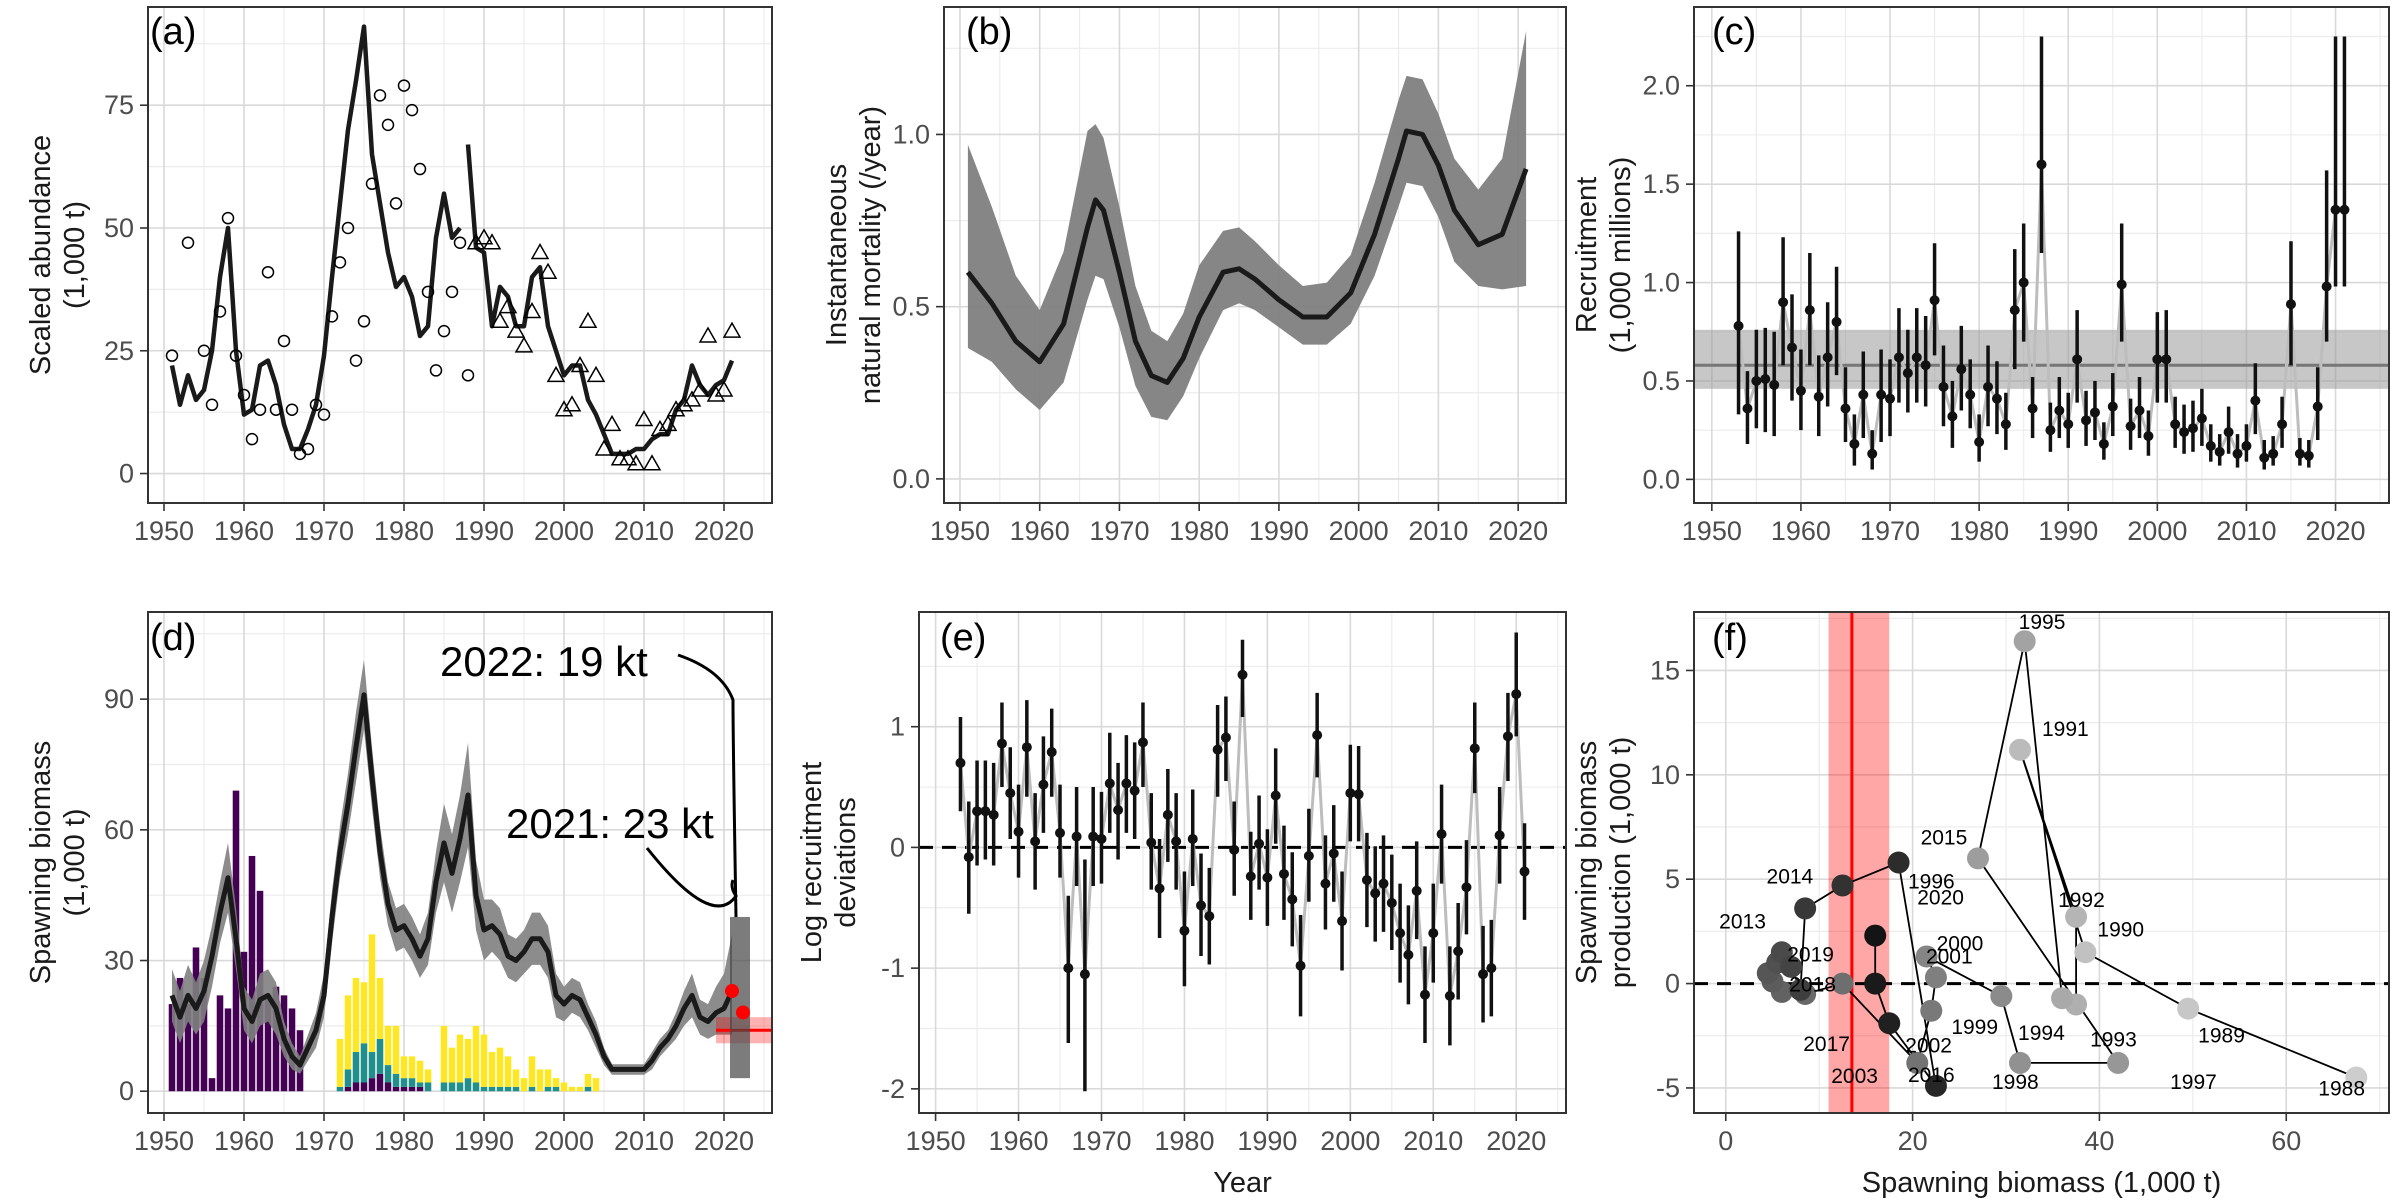 This screenshot has height=1200, width=2400. What do you see at coordinates (244, 531) in the screenshot?
I see `x-tick-label: 1960` at bounding box center [244, 531].